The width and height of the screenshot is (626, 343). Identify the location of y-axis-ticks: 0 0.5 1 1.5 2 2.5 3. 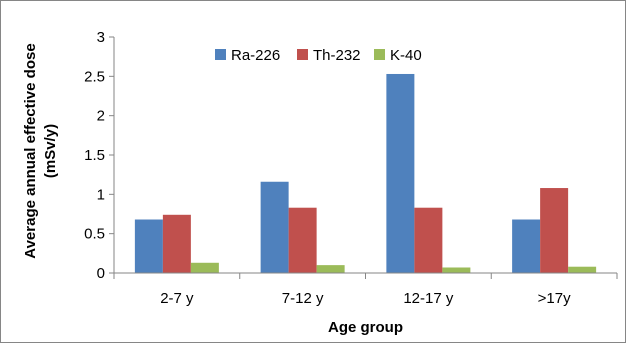
(99, 155).